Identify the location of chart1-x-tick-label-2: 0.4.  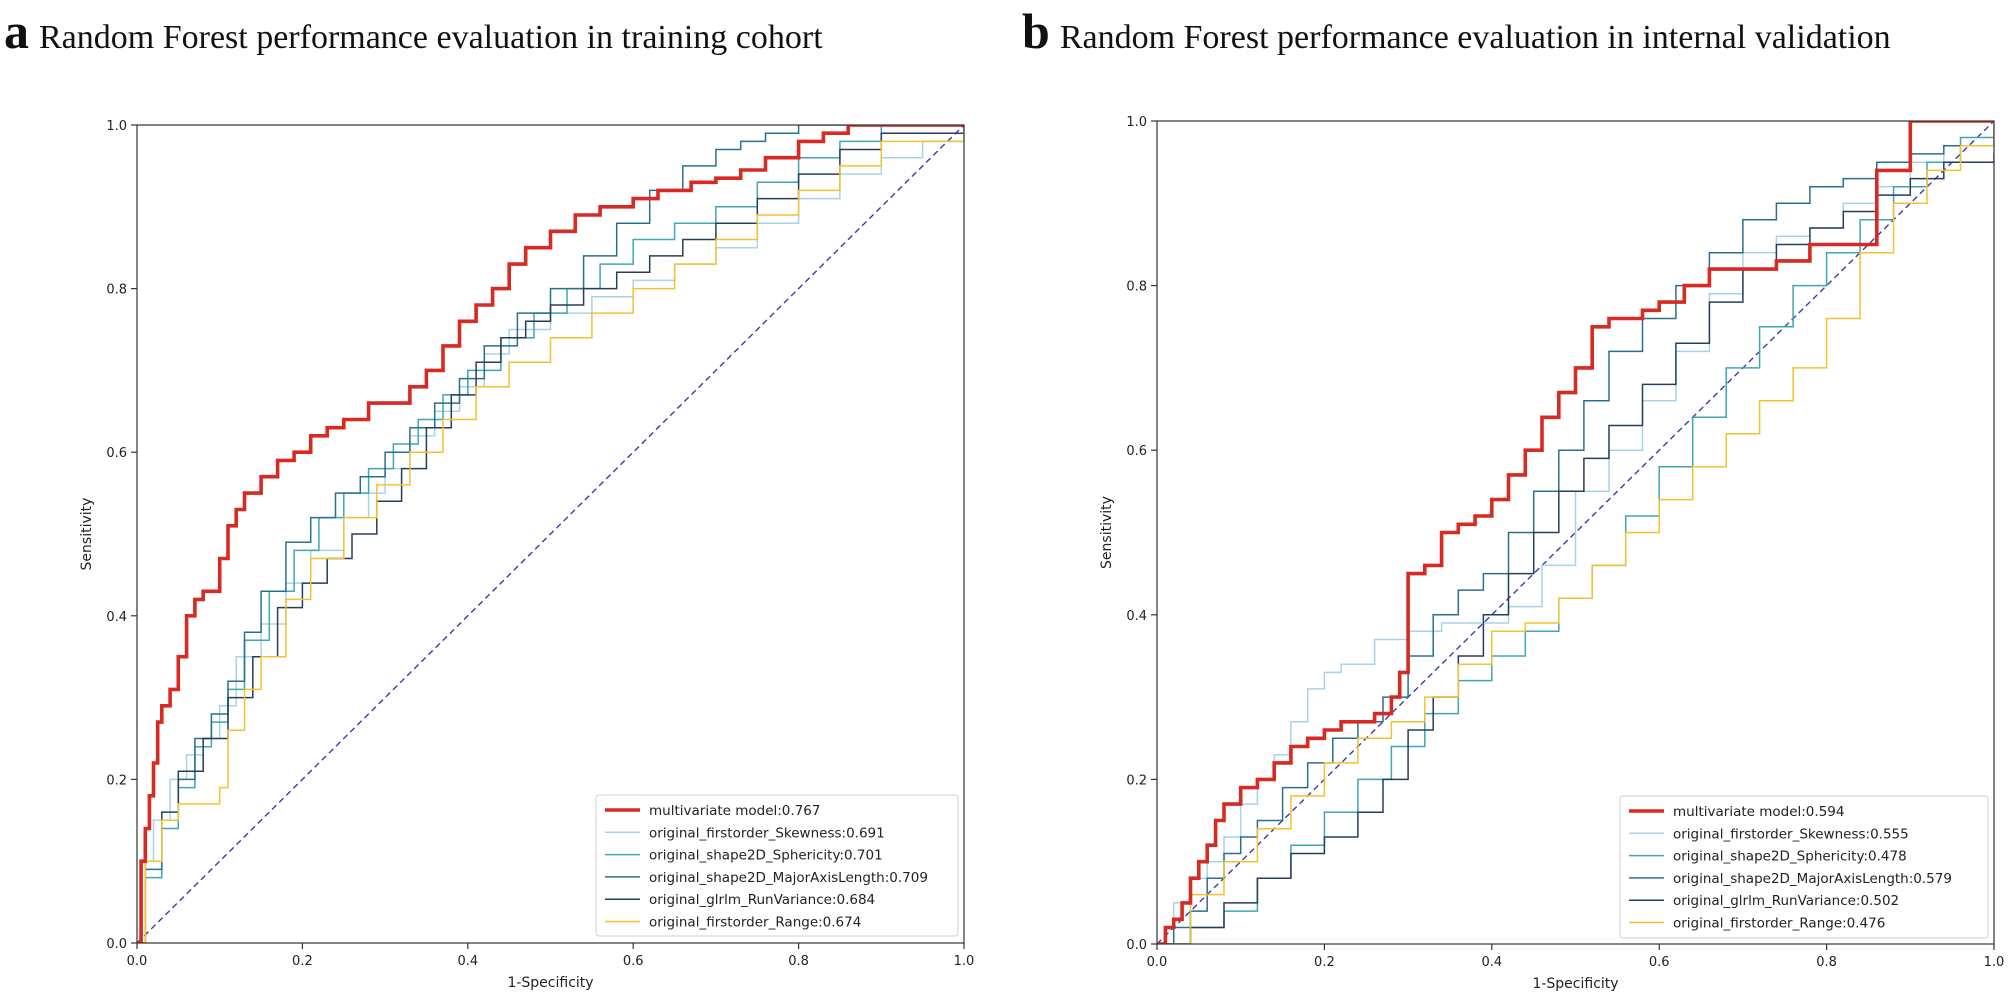
(1491, 962).